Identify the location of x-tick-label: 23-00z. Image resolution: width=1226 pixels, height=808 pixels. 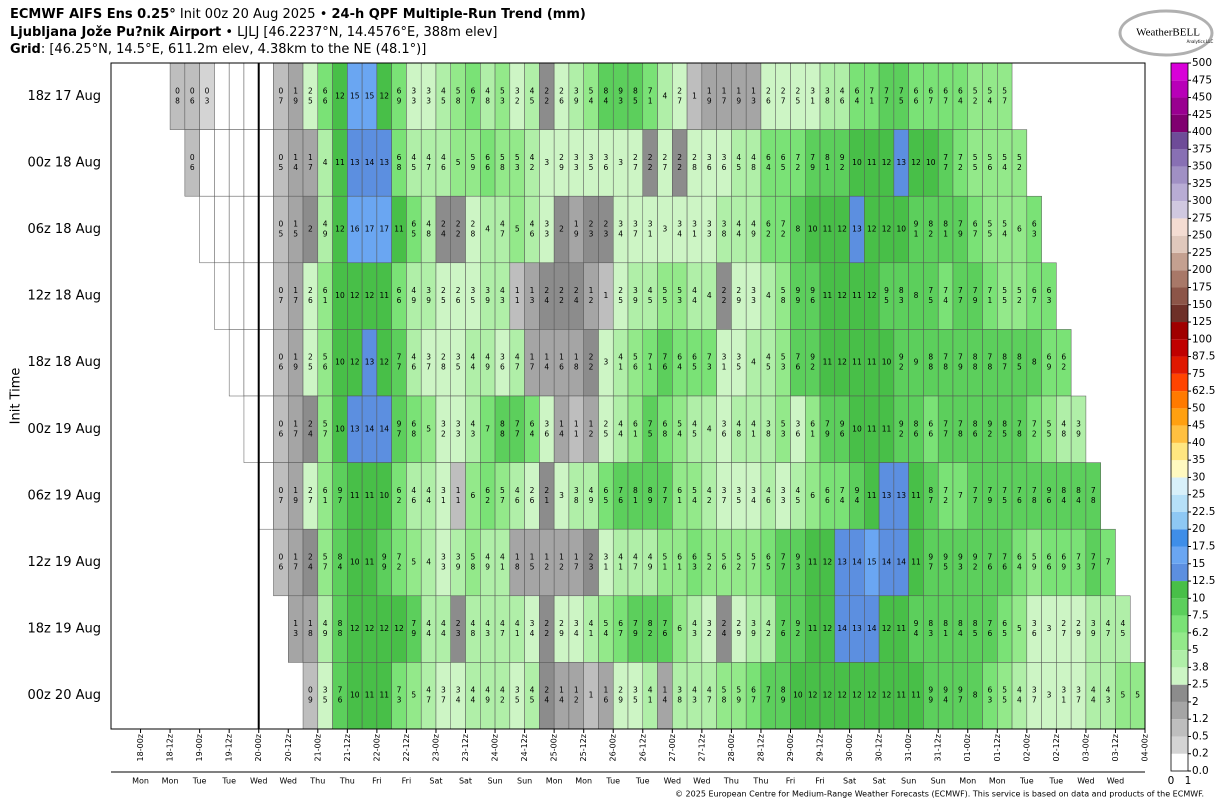
(435, 747).